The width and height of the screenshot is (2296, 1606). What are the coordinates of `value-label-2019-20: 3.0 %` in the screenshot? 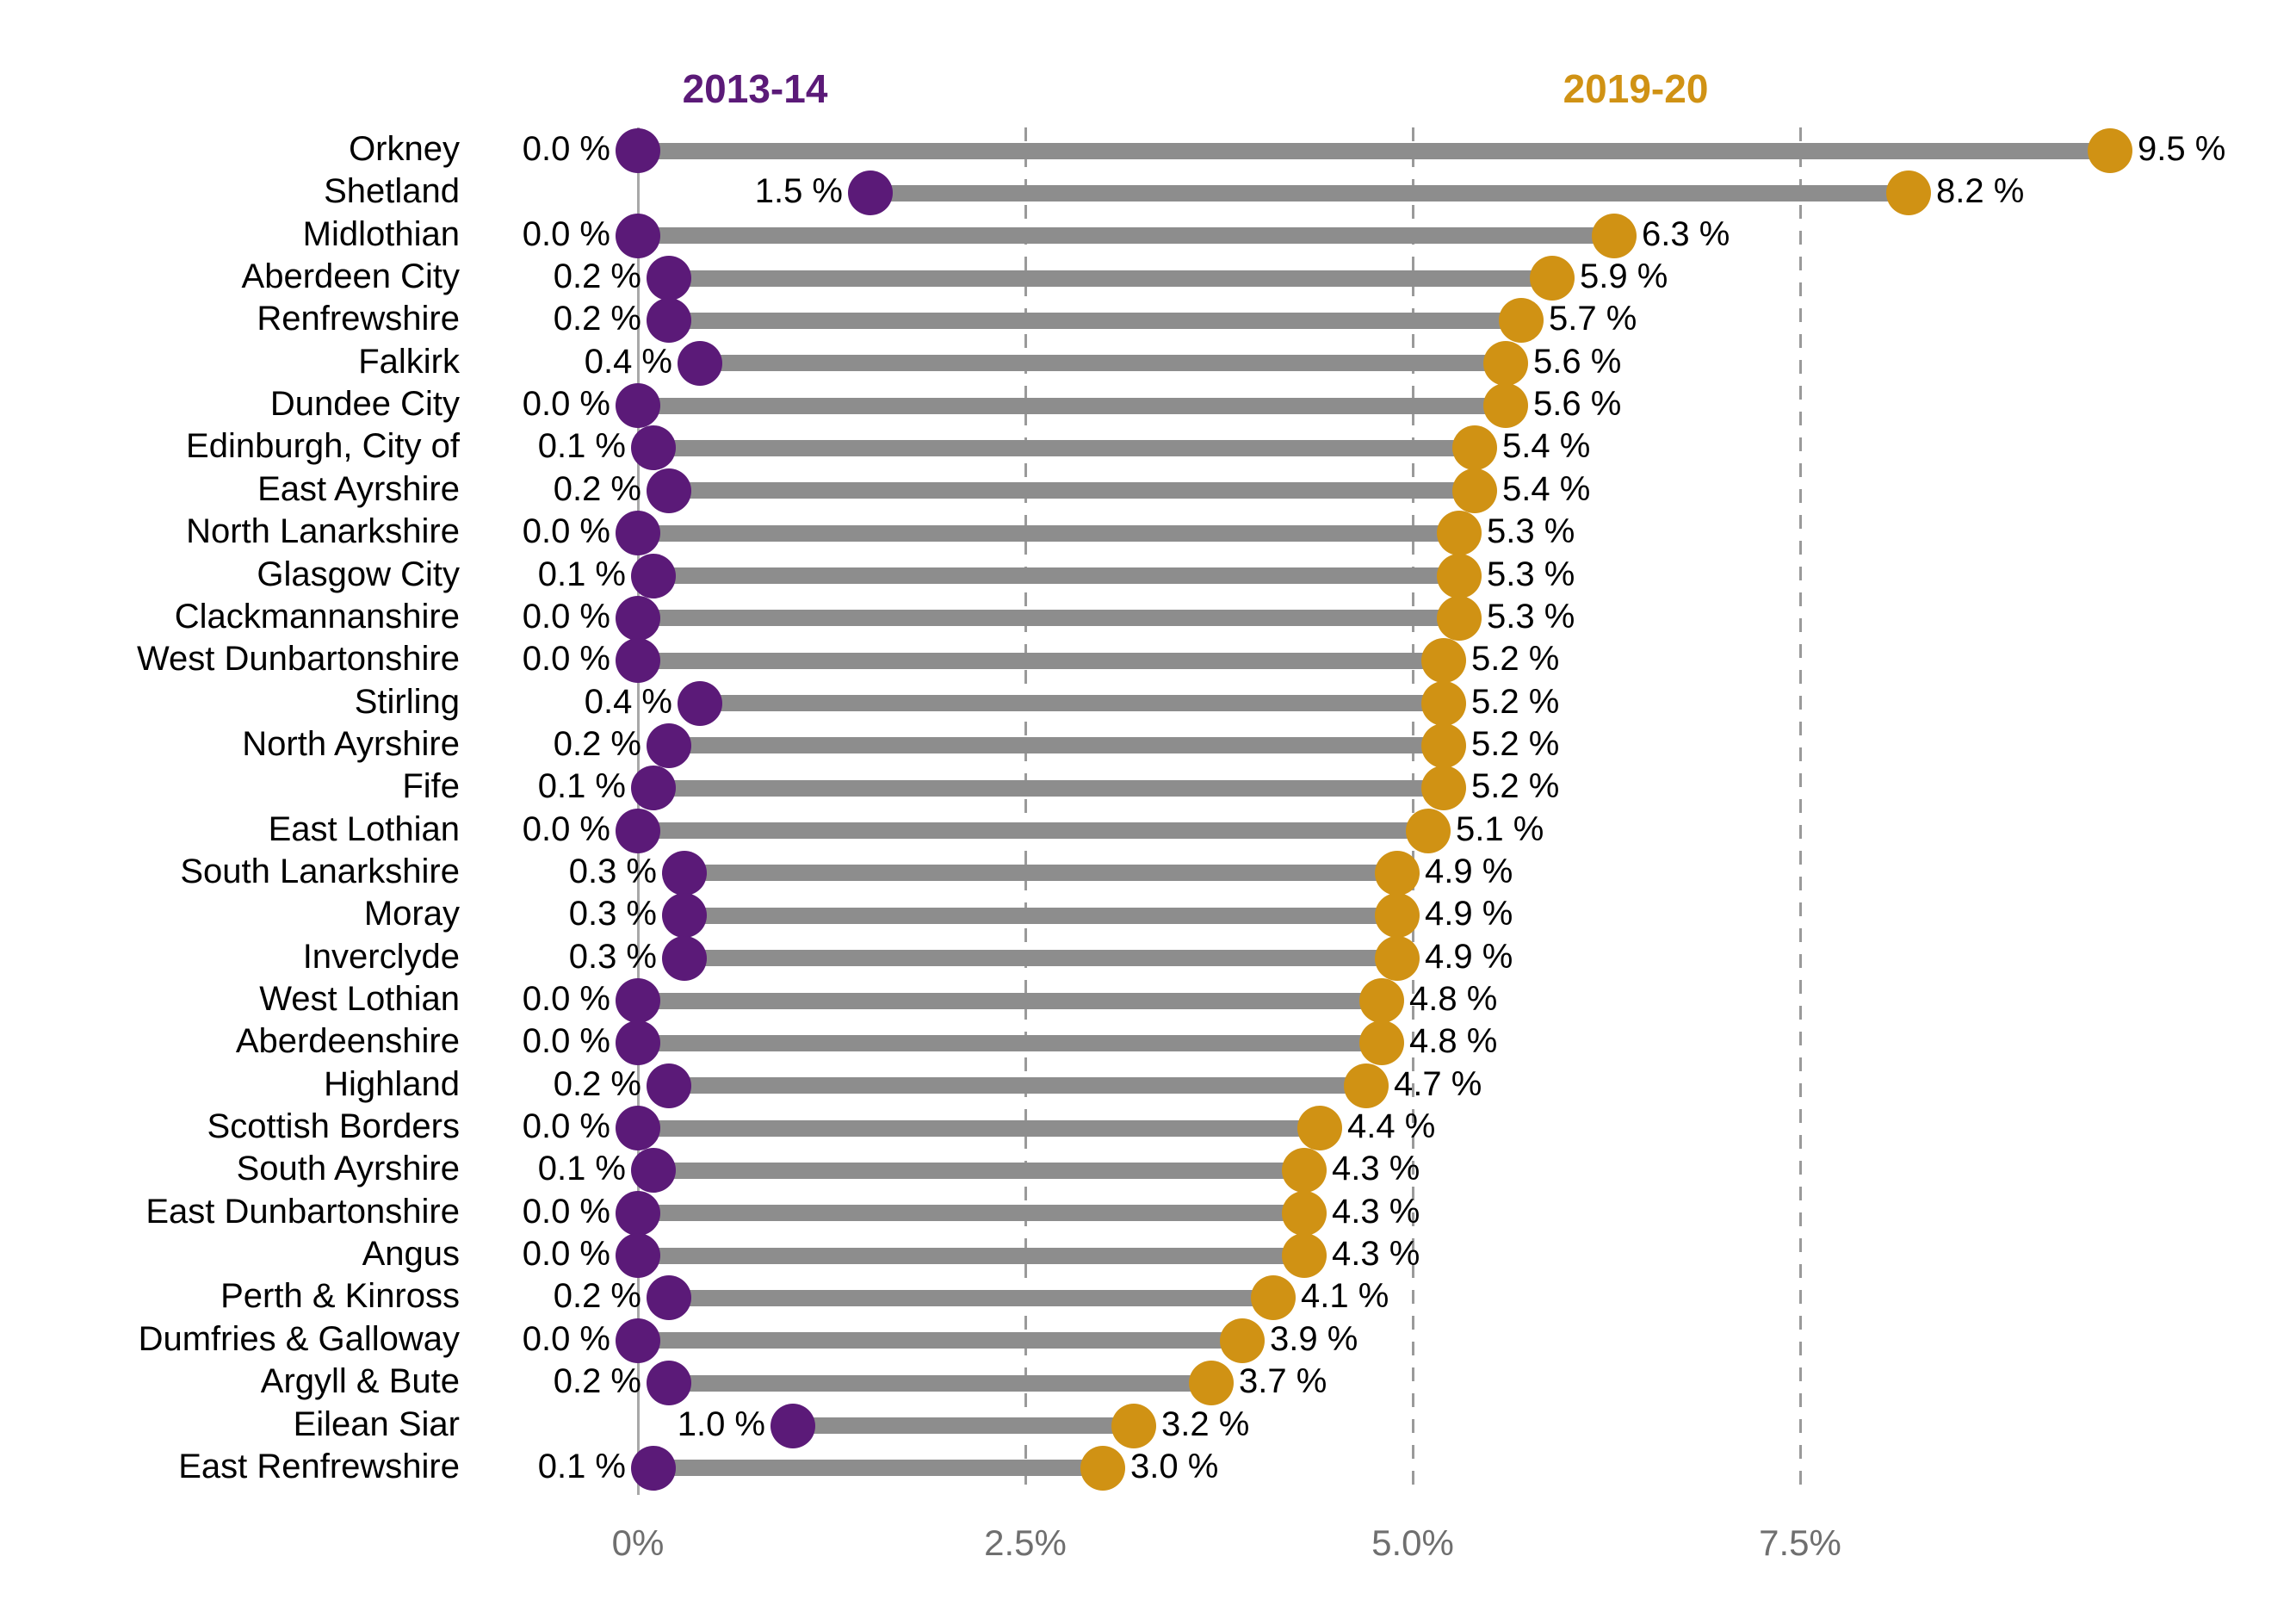 It's located at (1174, 1466).